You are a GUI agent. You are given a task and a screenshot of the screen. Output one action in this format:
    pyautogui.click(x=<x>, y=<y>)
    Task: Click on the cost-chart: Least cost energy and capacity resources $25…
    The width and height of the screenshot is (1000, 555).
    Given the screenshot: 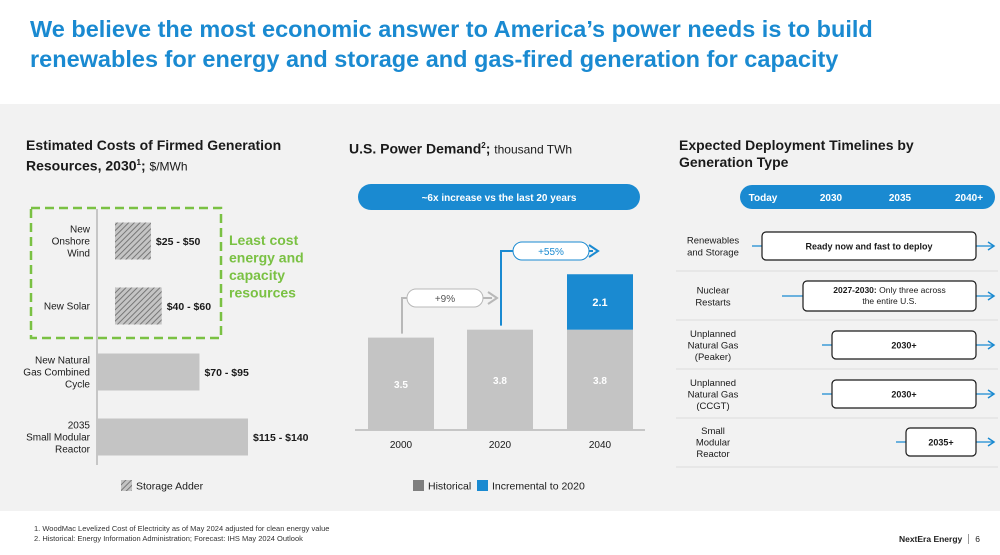 What is the action you would take?
    pyautogui.click(x=166, y=349)
    